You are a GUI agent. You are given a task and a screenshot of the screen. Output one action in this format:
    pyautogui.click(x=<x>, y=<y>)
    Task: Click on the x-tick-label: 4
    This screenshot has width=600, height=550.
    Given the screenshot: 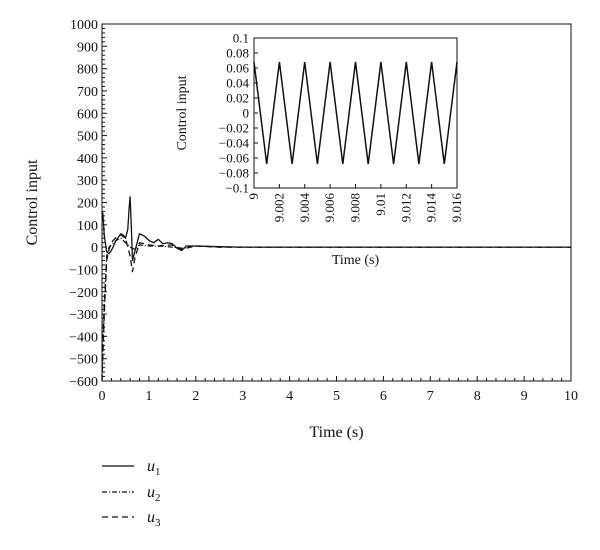 What is the action you would take?
    pyautogui.click(x=289, y=396)
    